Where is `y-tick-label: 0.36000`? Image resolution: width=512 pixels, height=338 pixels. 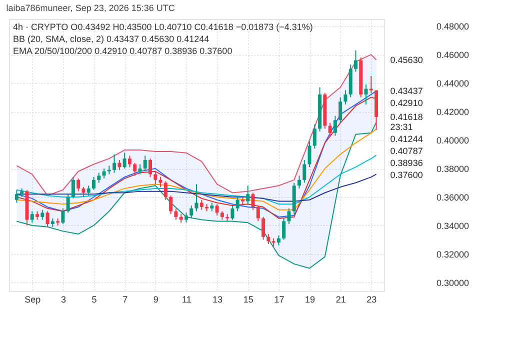 y-tick-label: 0.36000 is located at coordinates (453, 197).